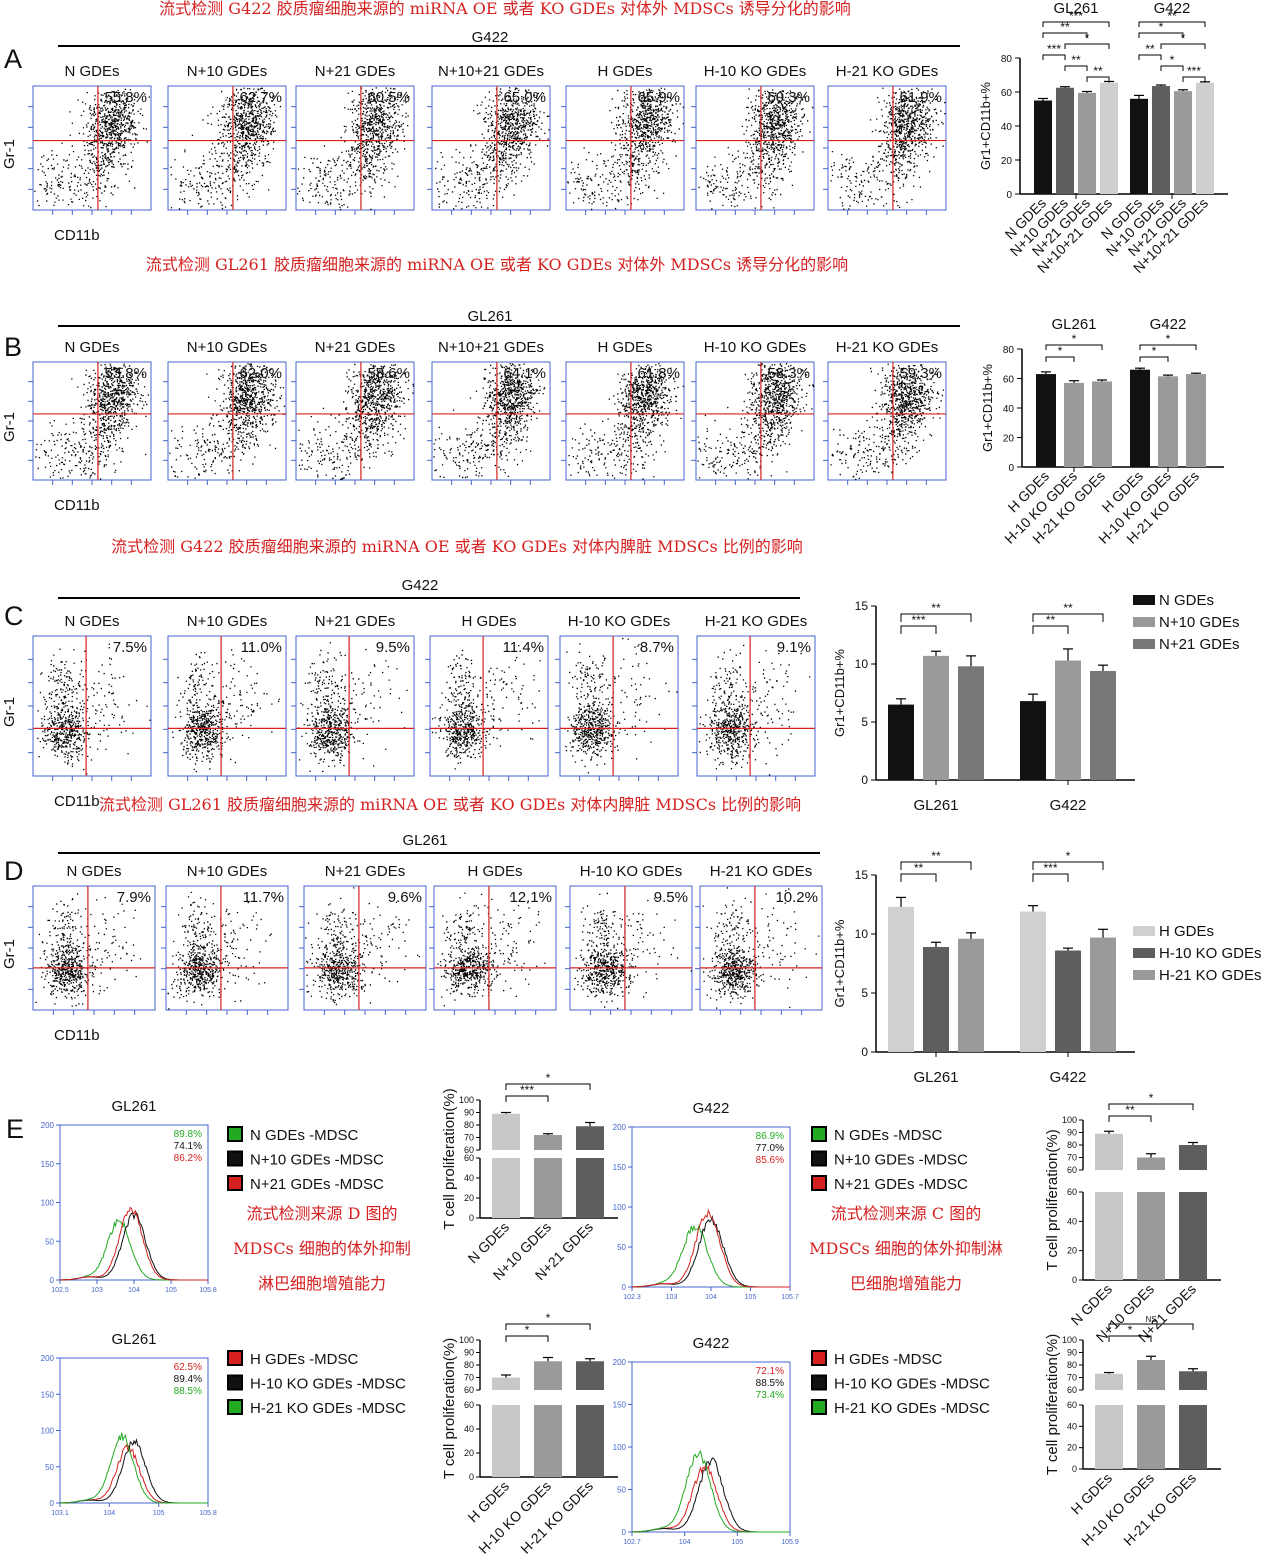 This screenshot has height=1567, width=1269. Describe the element at coordinates (90, 697) in the screenshot. I see `dot-plot-C-0: N GDEs 7.5%` at that location.